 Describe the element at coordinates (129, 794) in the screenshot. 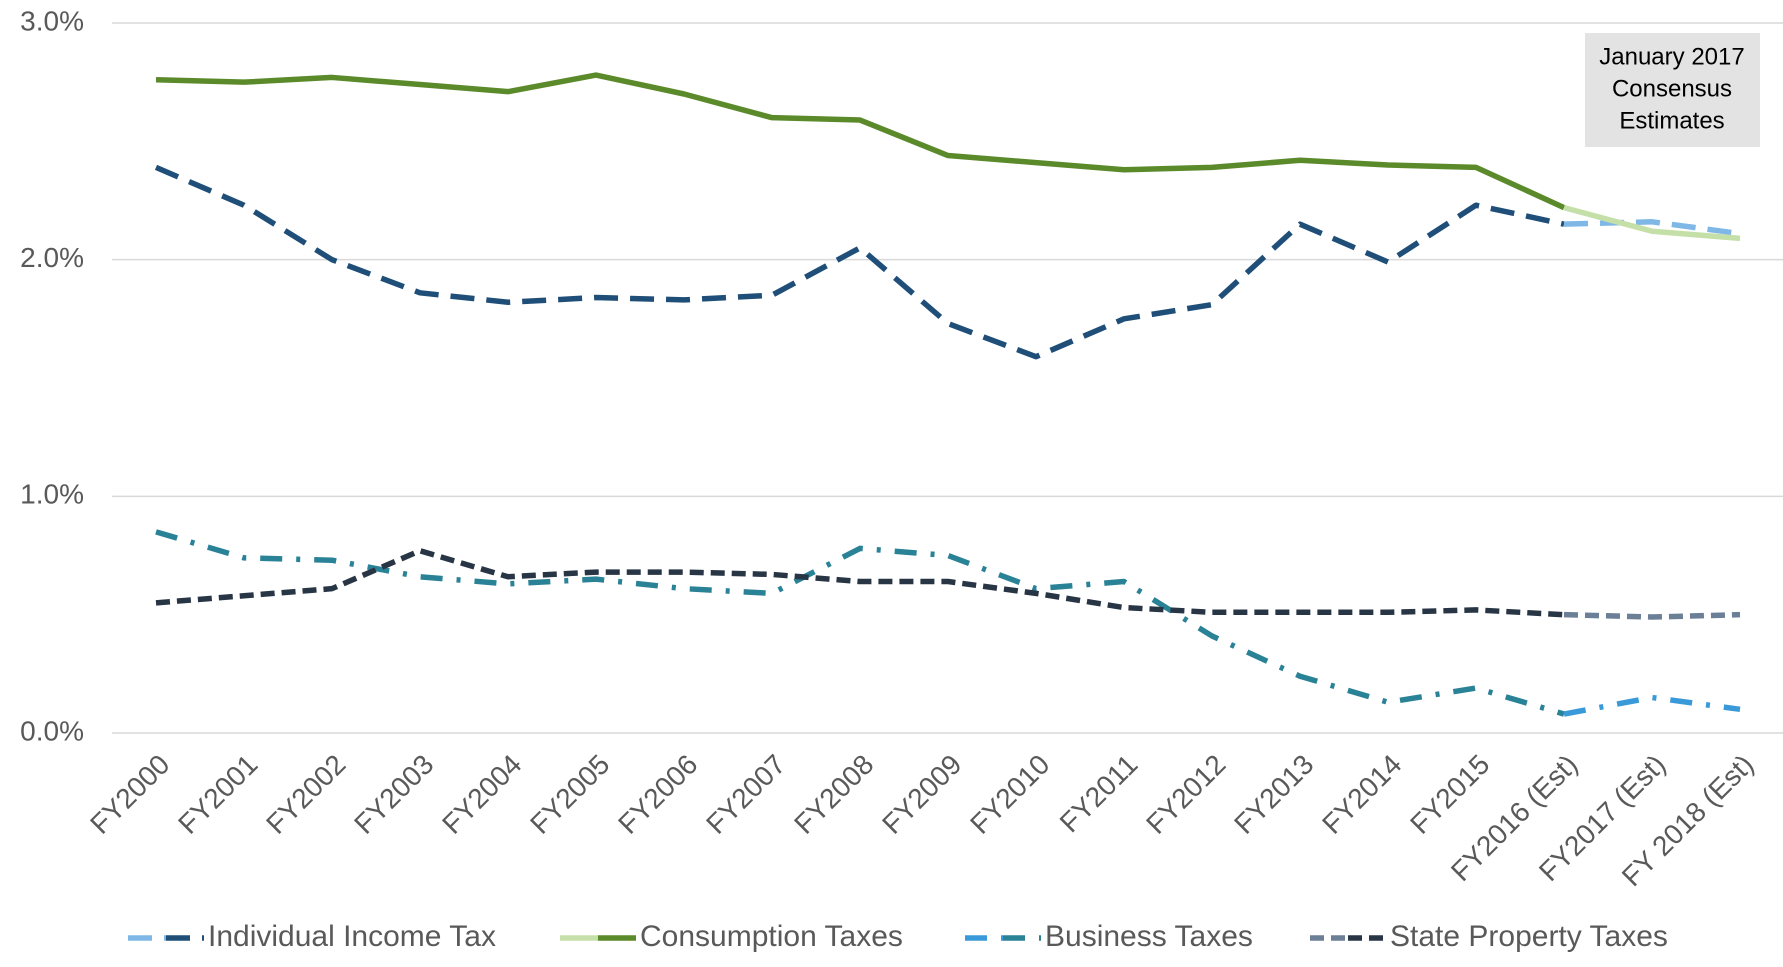

I see `x-tick-label: FY2000` at that location.